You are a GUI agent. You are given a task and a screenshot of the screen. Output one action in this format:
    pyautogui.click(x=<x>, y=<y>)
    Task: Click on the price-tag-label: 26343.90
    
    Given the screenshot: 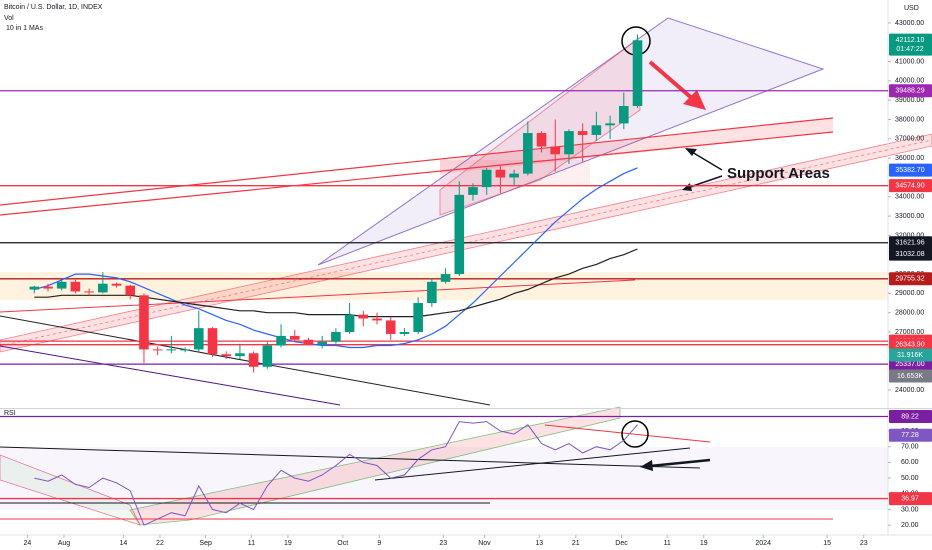 What is the action you would take?
    pyautogui.click(x=909, y=345)
    